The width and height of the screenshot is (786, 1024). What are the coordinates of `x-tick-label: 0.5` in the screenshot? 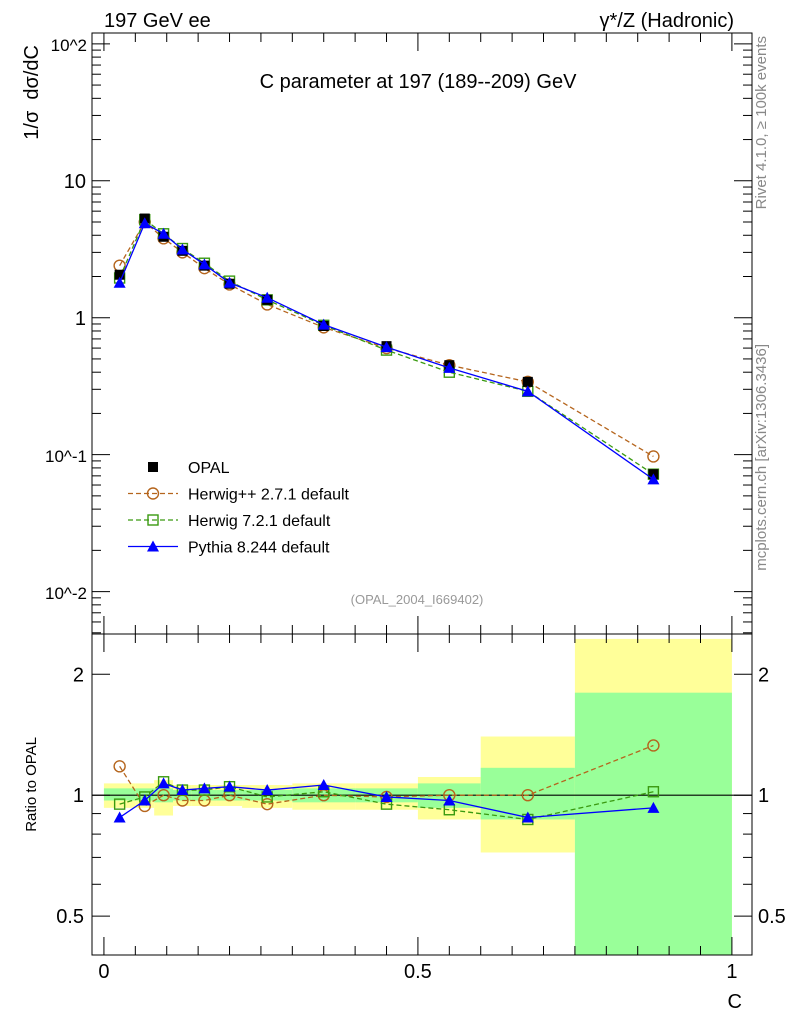 It's located at (418, 972).